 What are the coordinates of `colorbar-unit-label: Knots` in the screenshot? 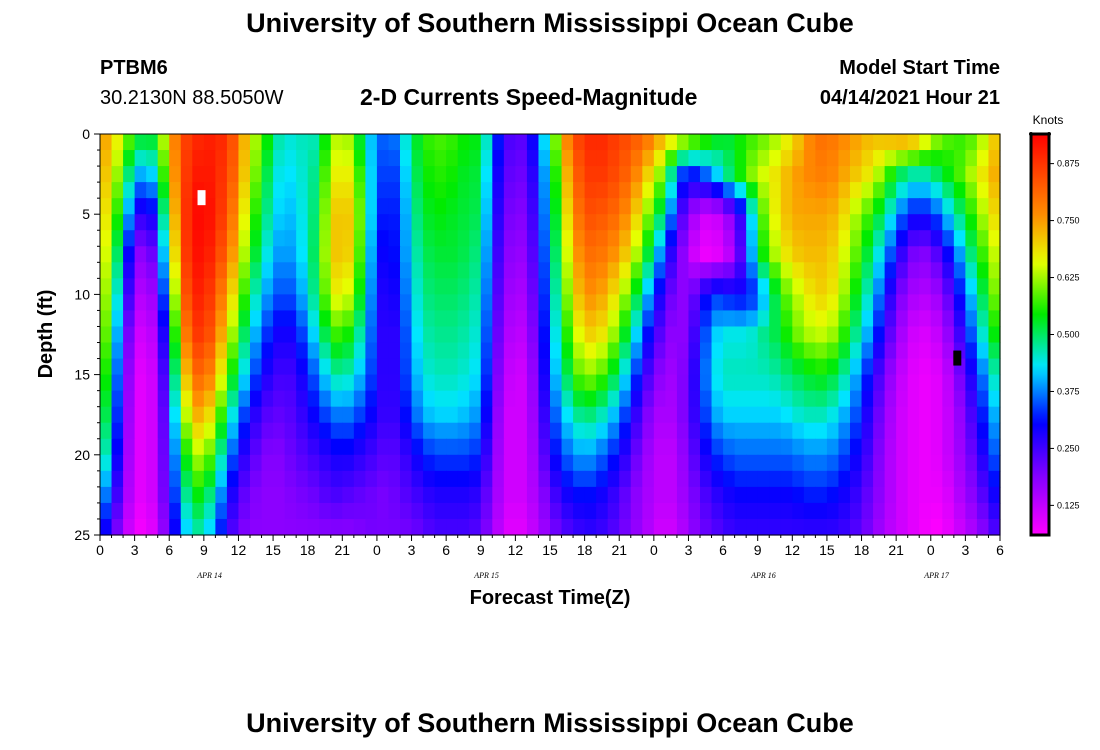 It's located at (1048, 120).